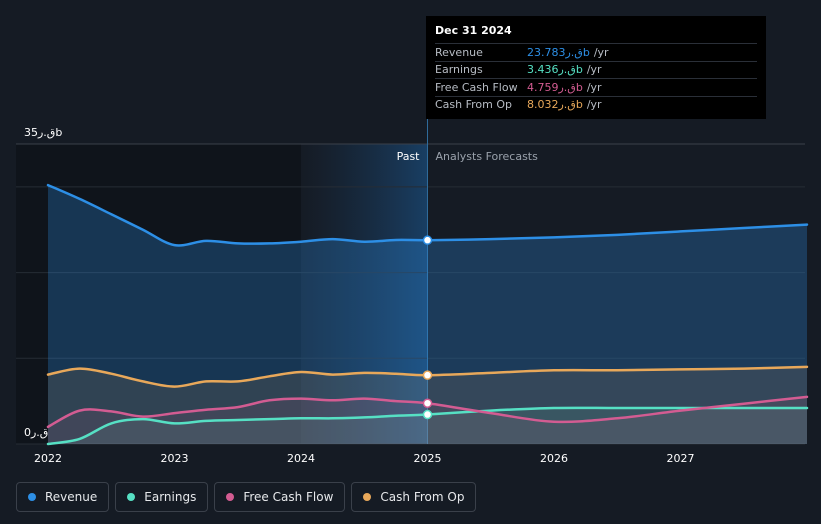  I want to click on legend-label: Earnings, so click(170, 497).